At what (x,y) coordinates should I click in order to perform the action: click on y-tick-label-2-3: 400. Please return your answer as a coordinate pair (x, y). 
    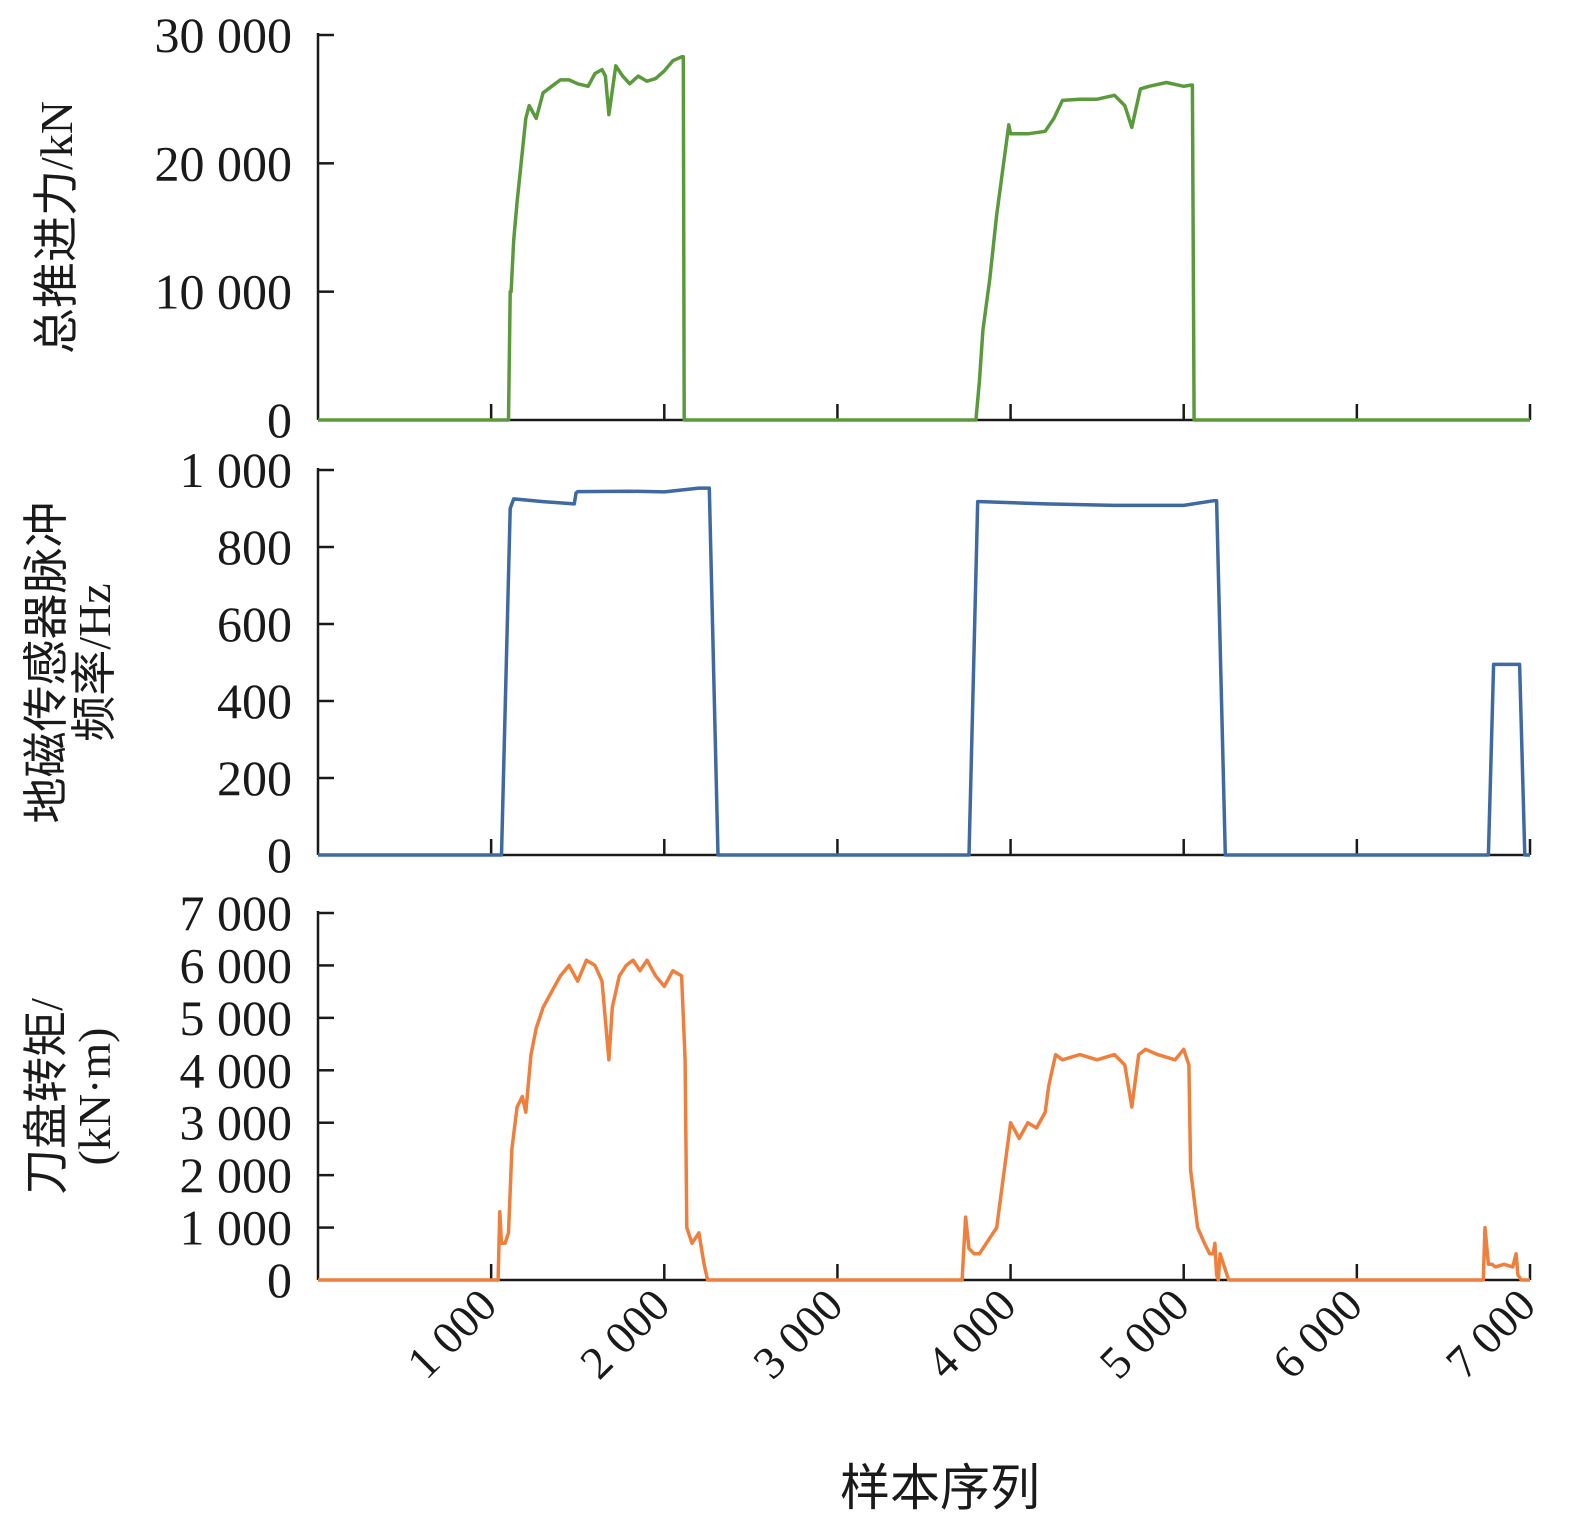
    Looking at the image, I should click on (254, 701).